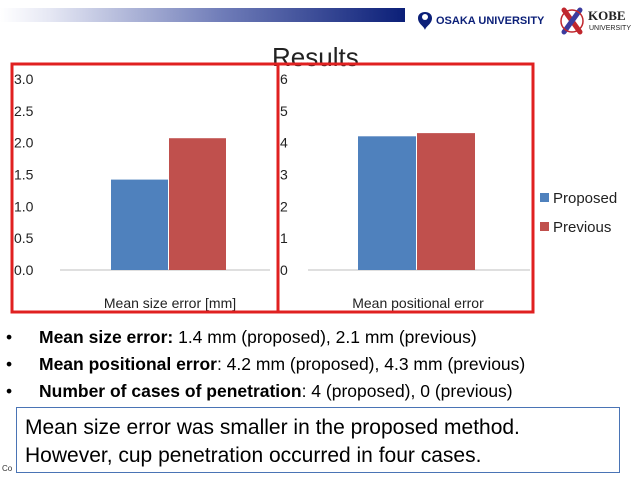  I want to click on kobe-logo-text: KOBE, so click(607, 15).